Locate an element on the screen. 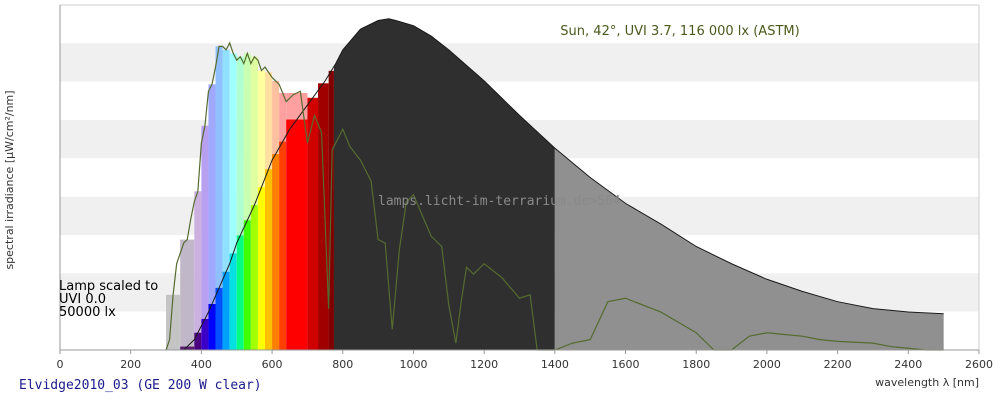 This screenshot has height=400, width=1000. y-axis-label: spectral irradiance [µW/cm²/nm] is located at coordinates (9, 179).